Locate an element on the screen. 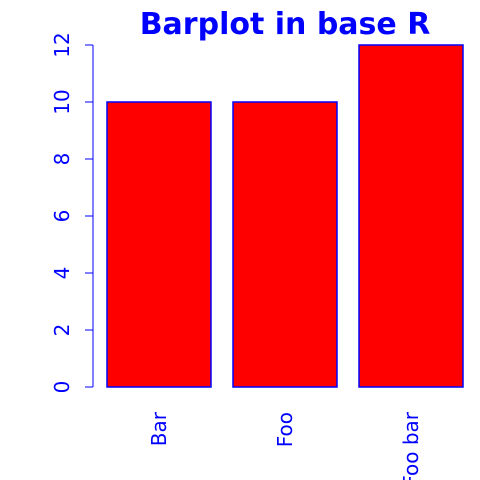  y-axis: 0 2 4 6 8 10 12 is located at coordinates (72, 213).